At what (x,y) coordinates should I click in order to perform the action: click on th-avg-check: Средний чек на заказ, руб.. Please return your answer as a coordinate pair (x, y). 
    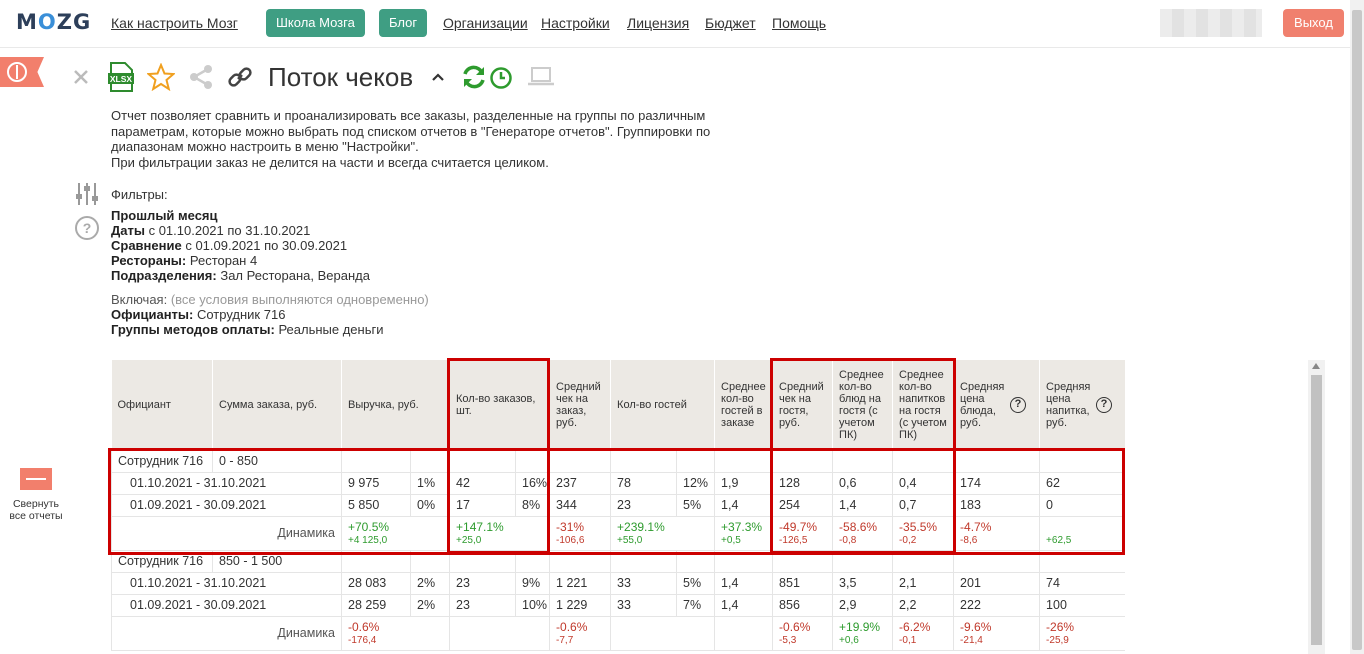
    Looking at the image, I should click on (580, 405).